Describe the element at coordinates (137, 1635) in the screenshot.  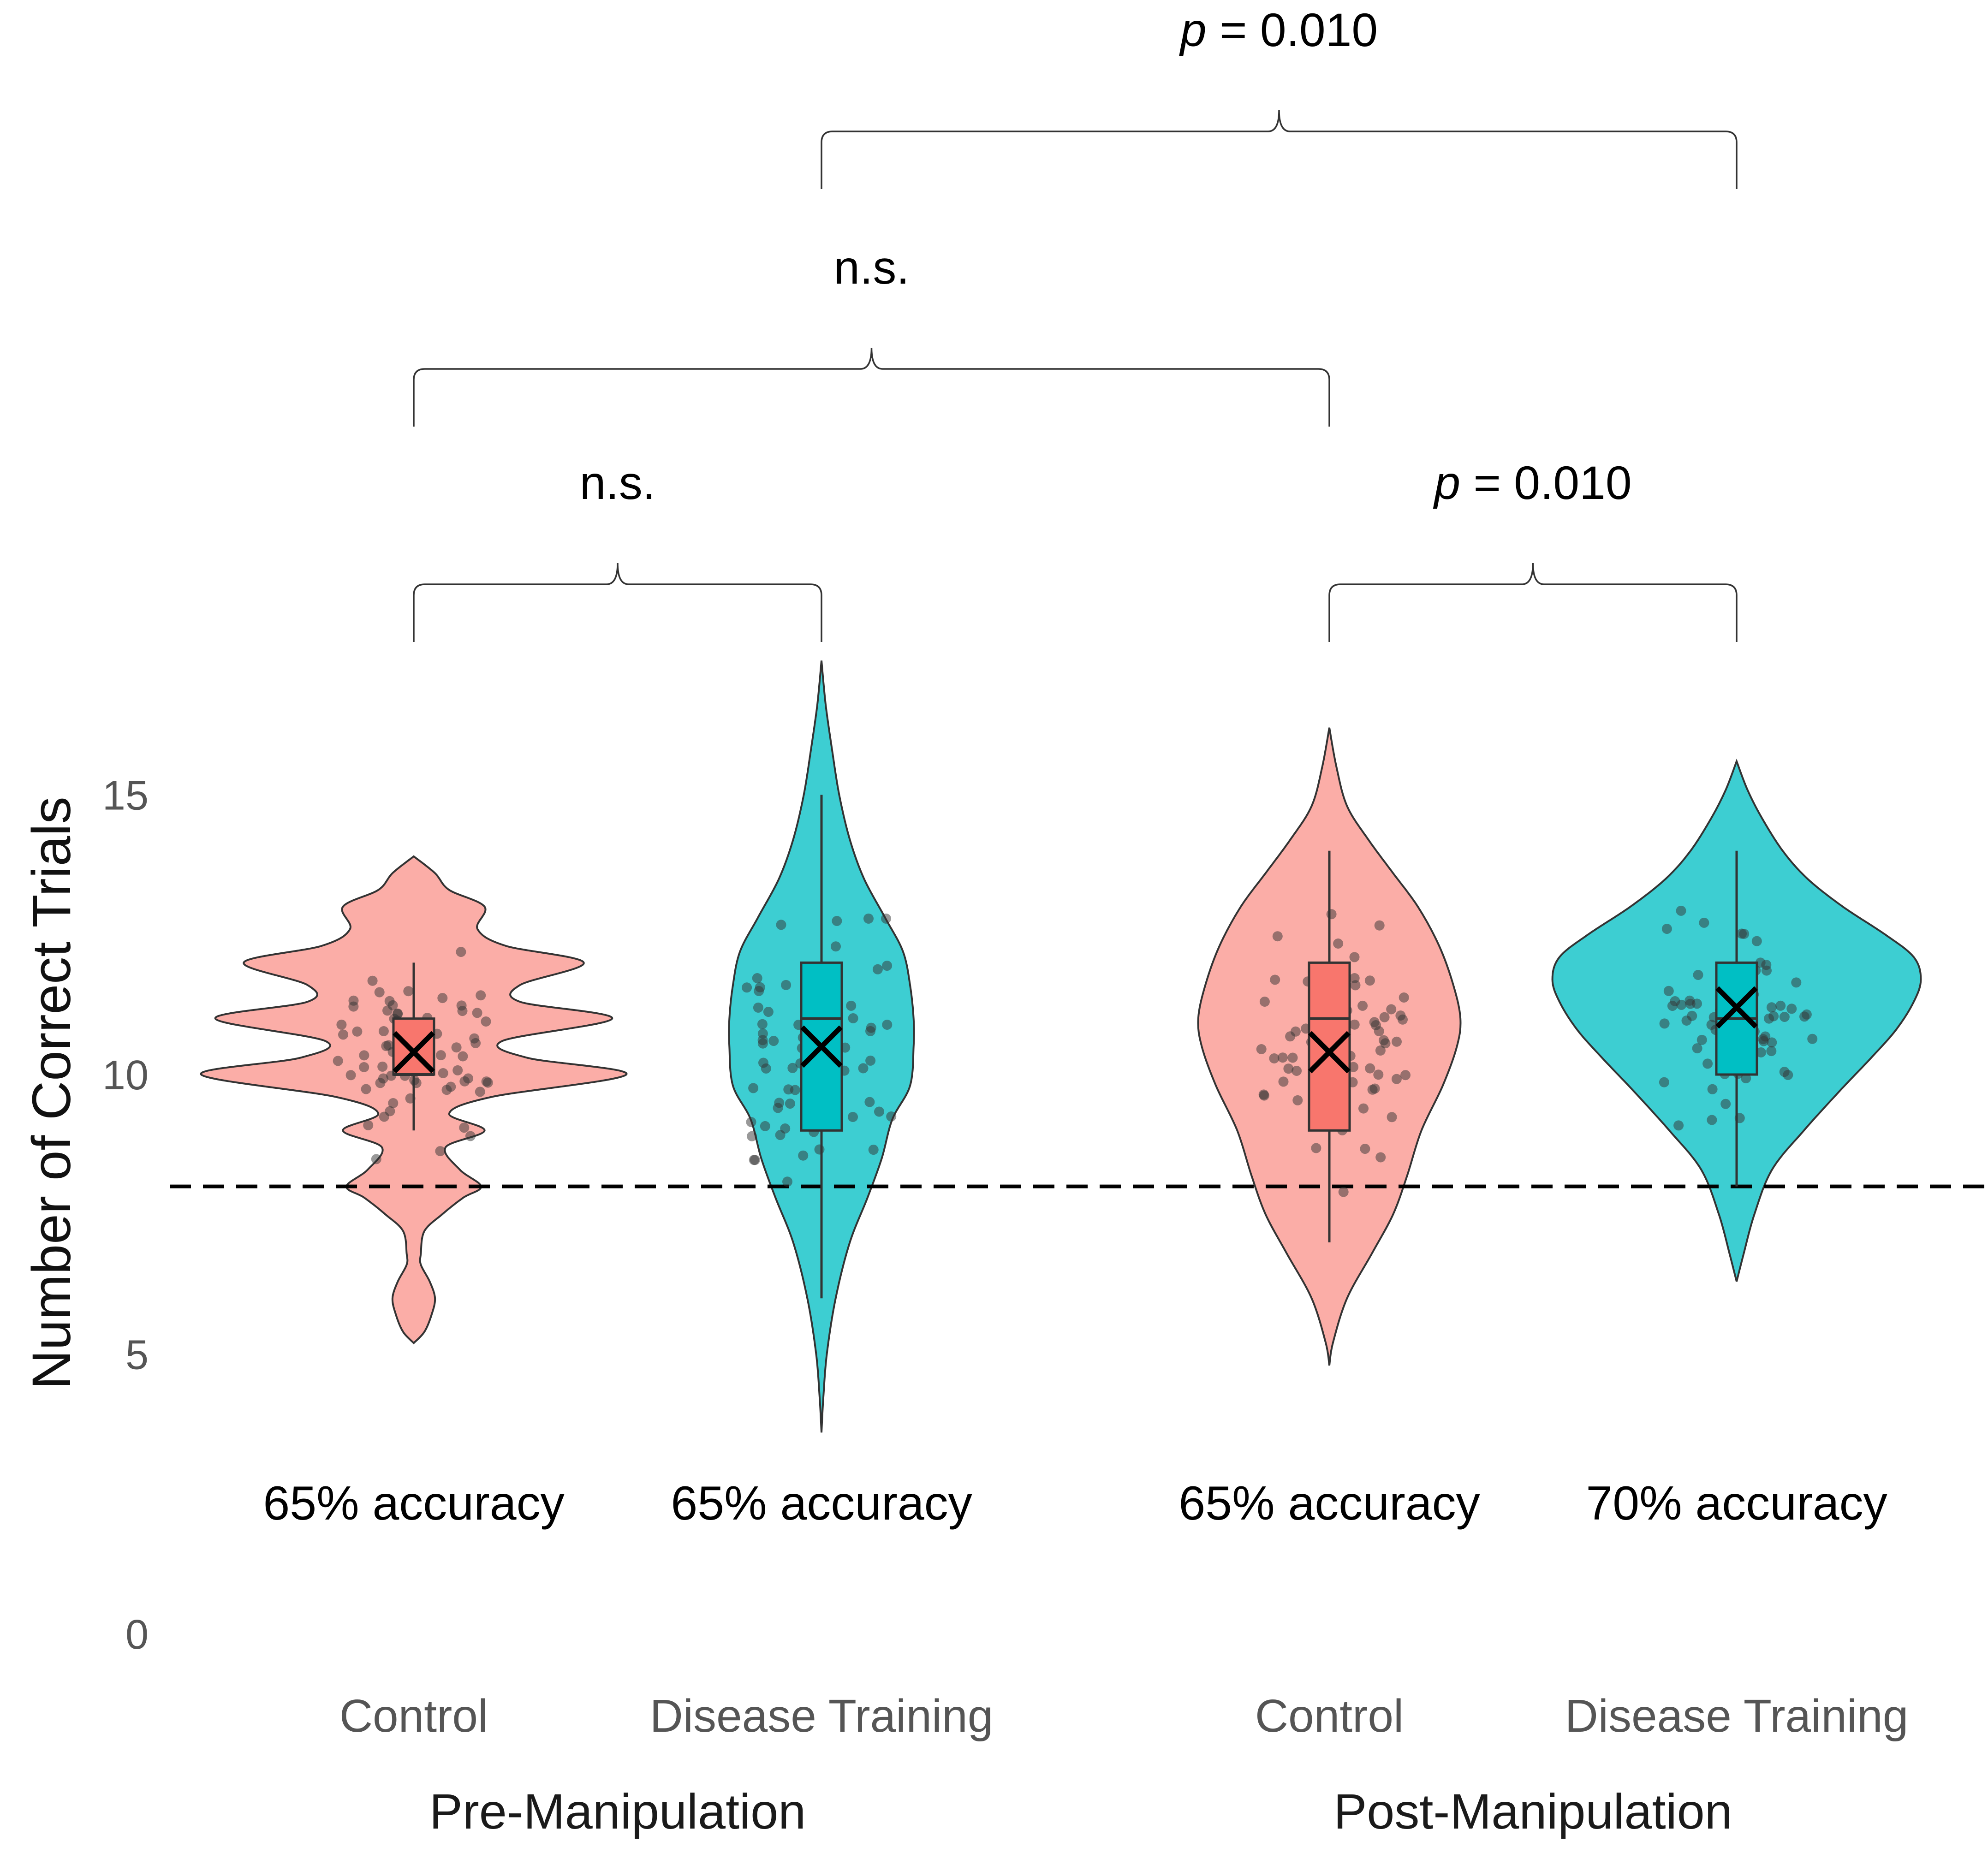
I see `y-tick-label: 0` at that location.